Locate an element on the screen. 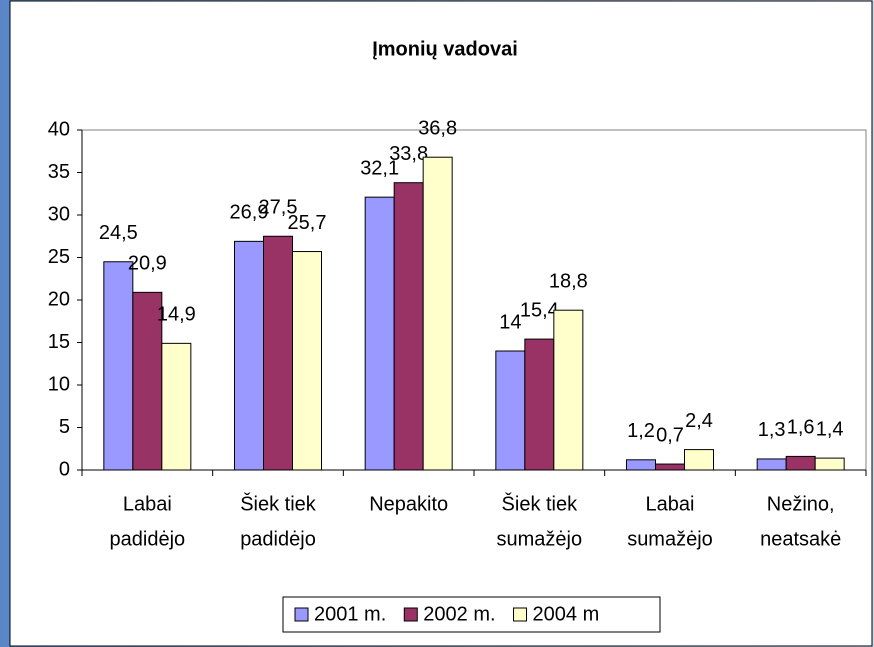  value-label: 1,6 is located at coordinates (801, 428).